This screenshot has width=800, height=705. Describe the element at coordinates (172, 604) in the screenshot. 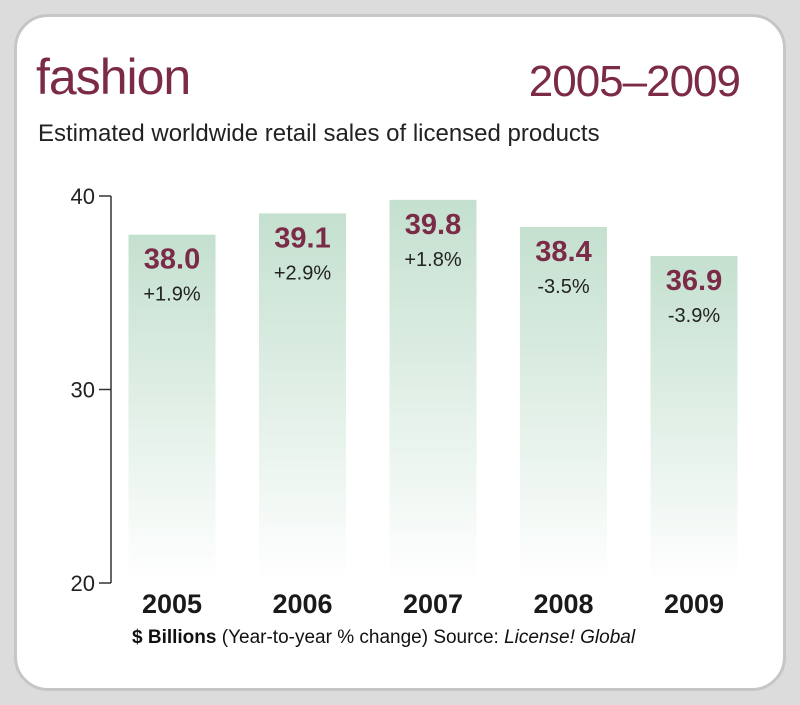

I see `x-tick-label: 2005` at that location.